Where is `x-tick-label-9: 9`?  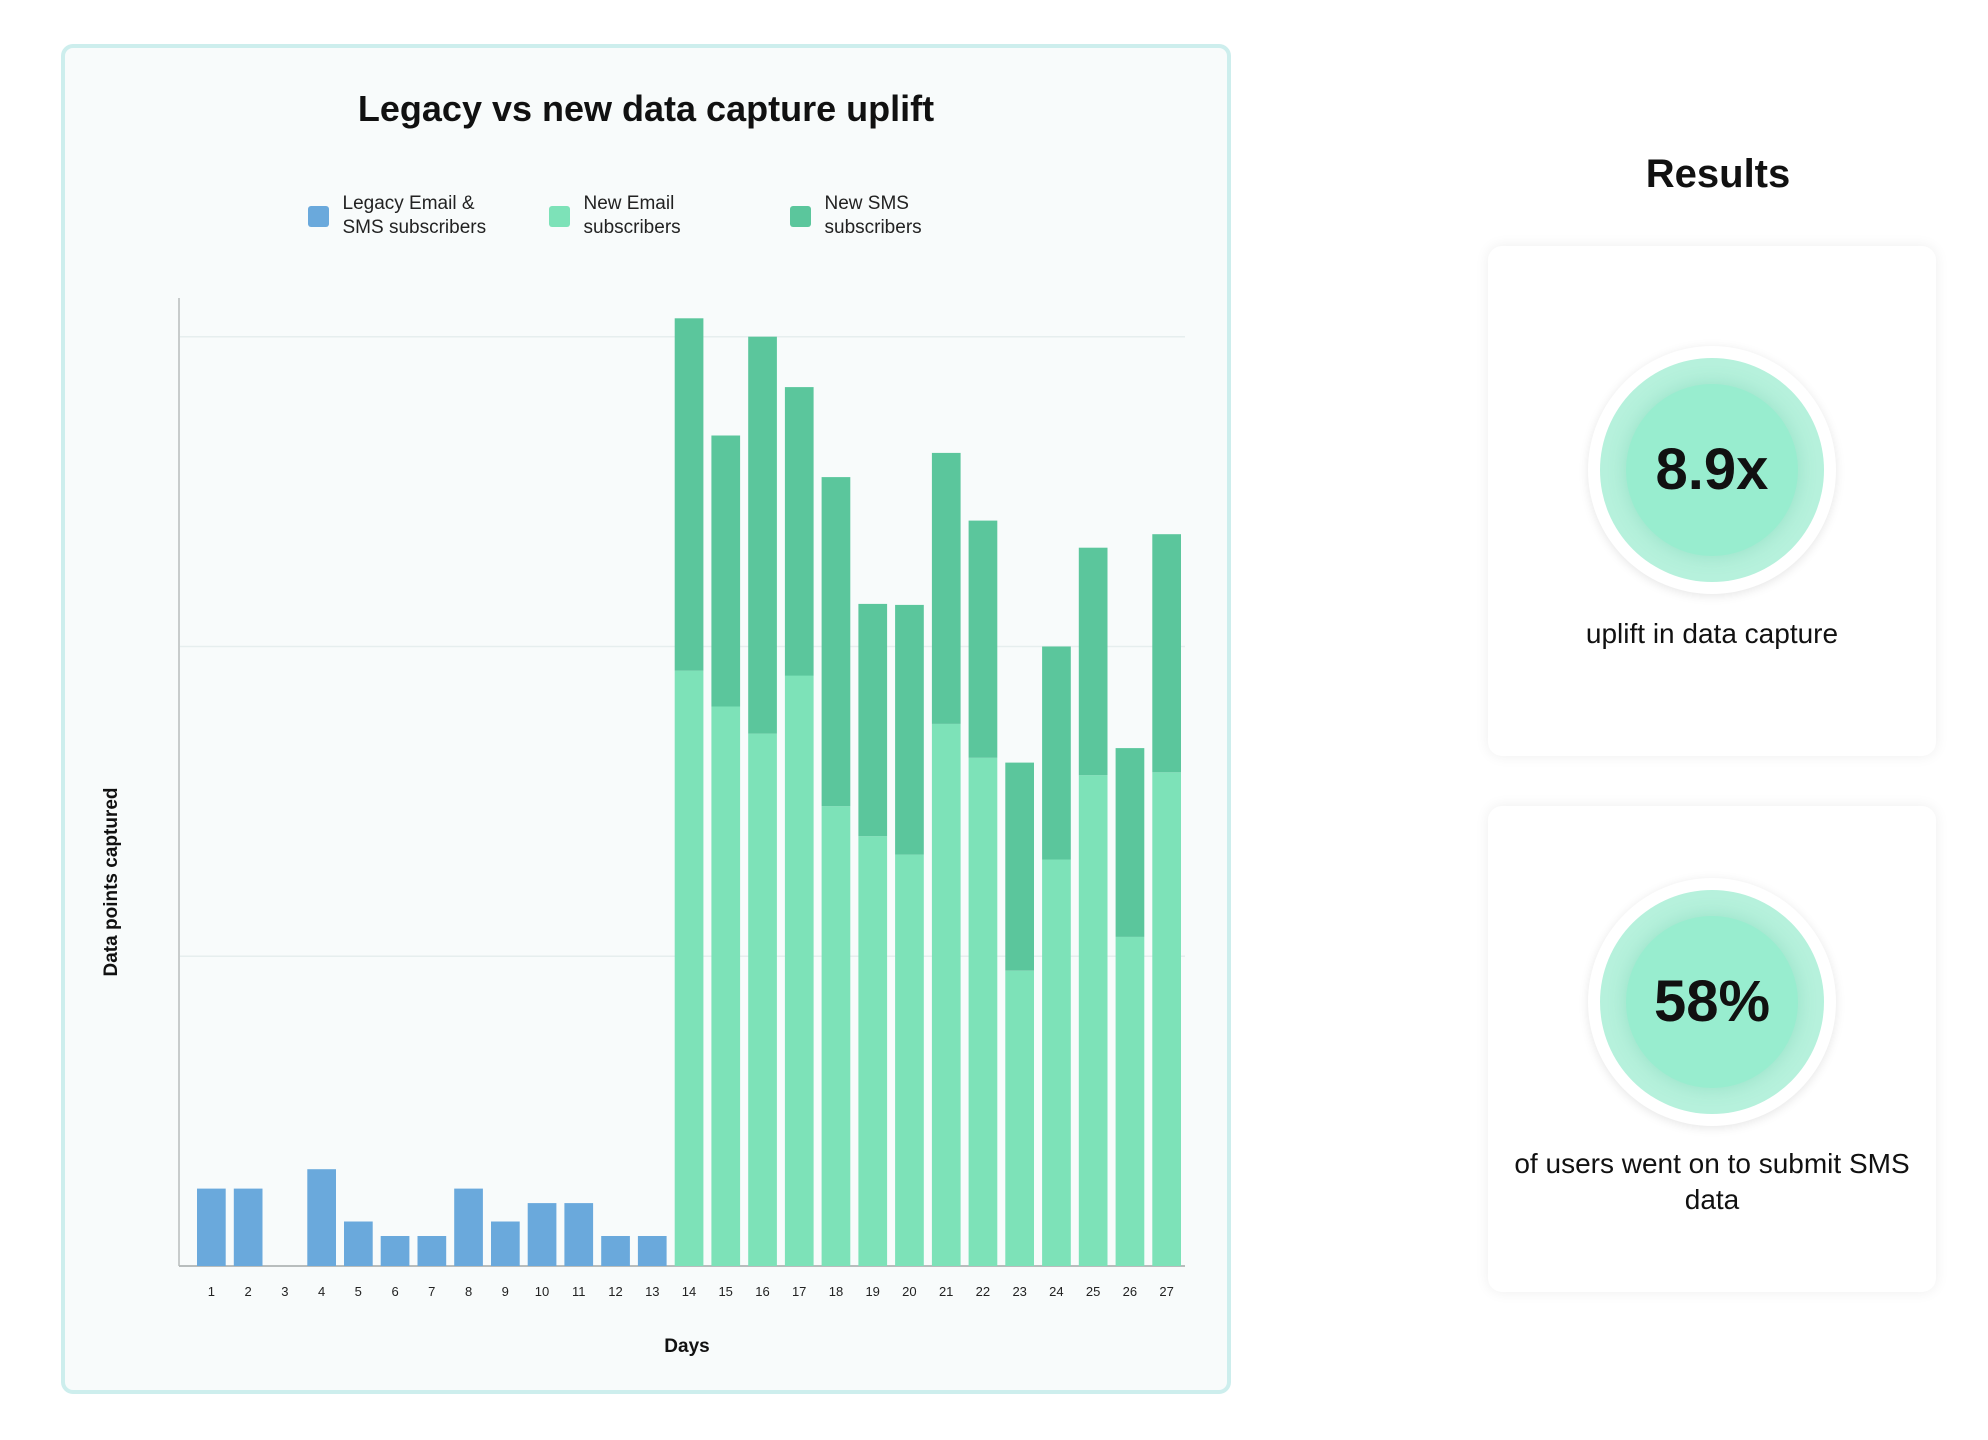
x-tick-label-9: 9 is located at coordinates (505, 1291).